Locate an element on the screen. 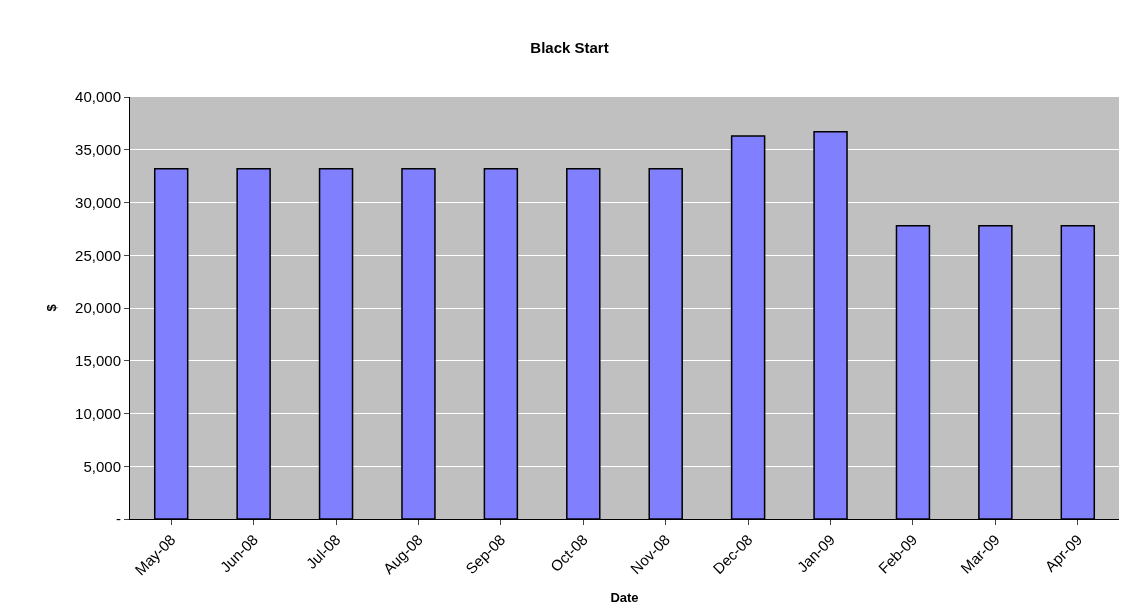 The image size is (1139, 614). y-tick-label: 10,000 is located at coordinates (98, 413).